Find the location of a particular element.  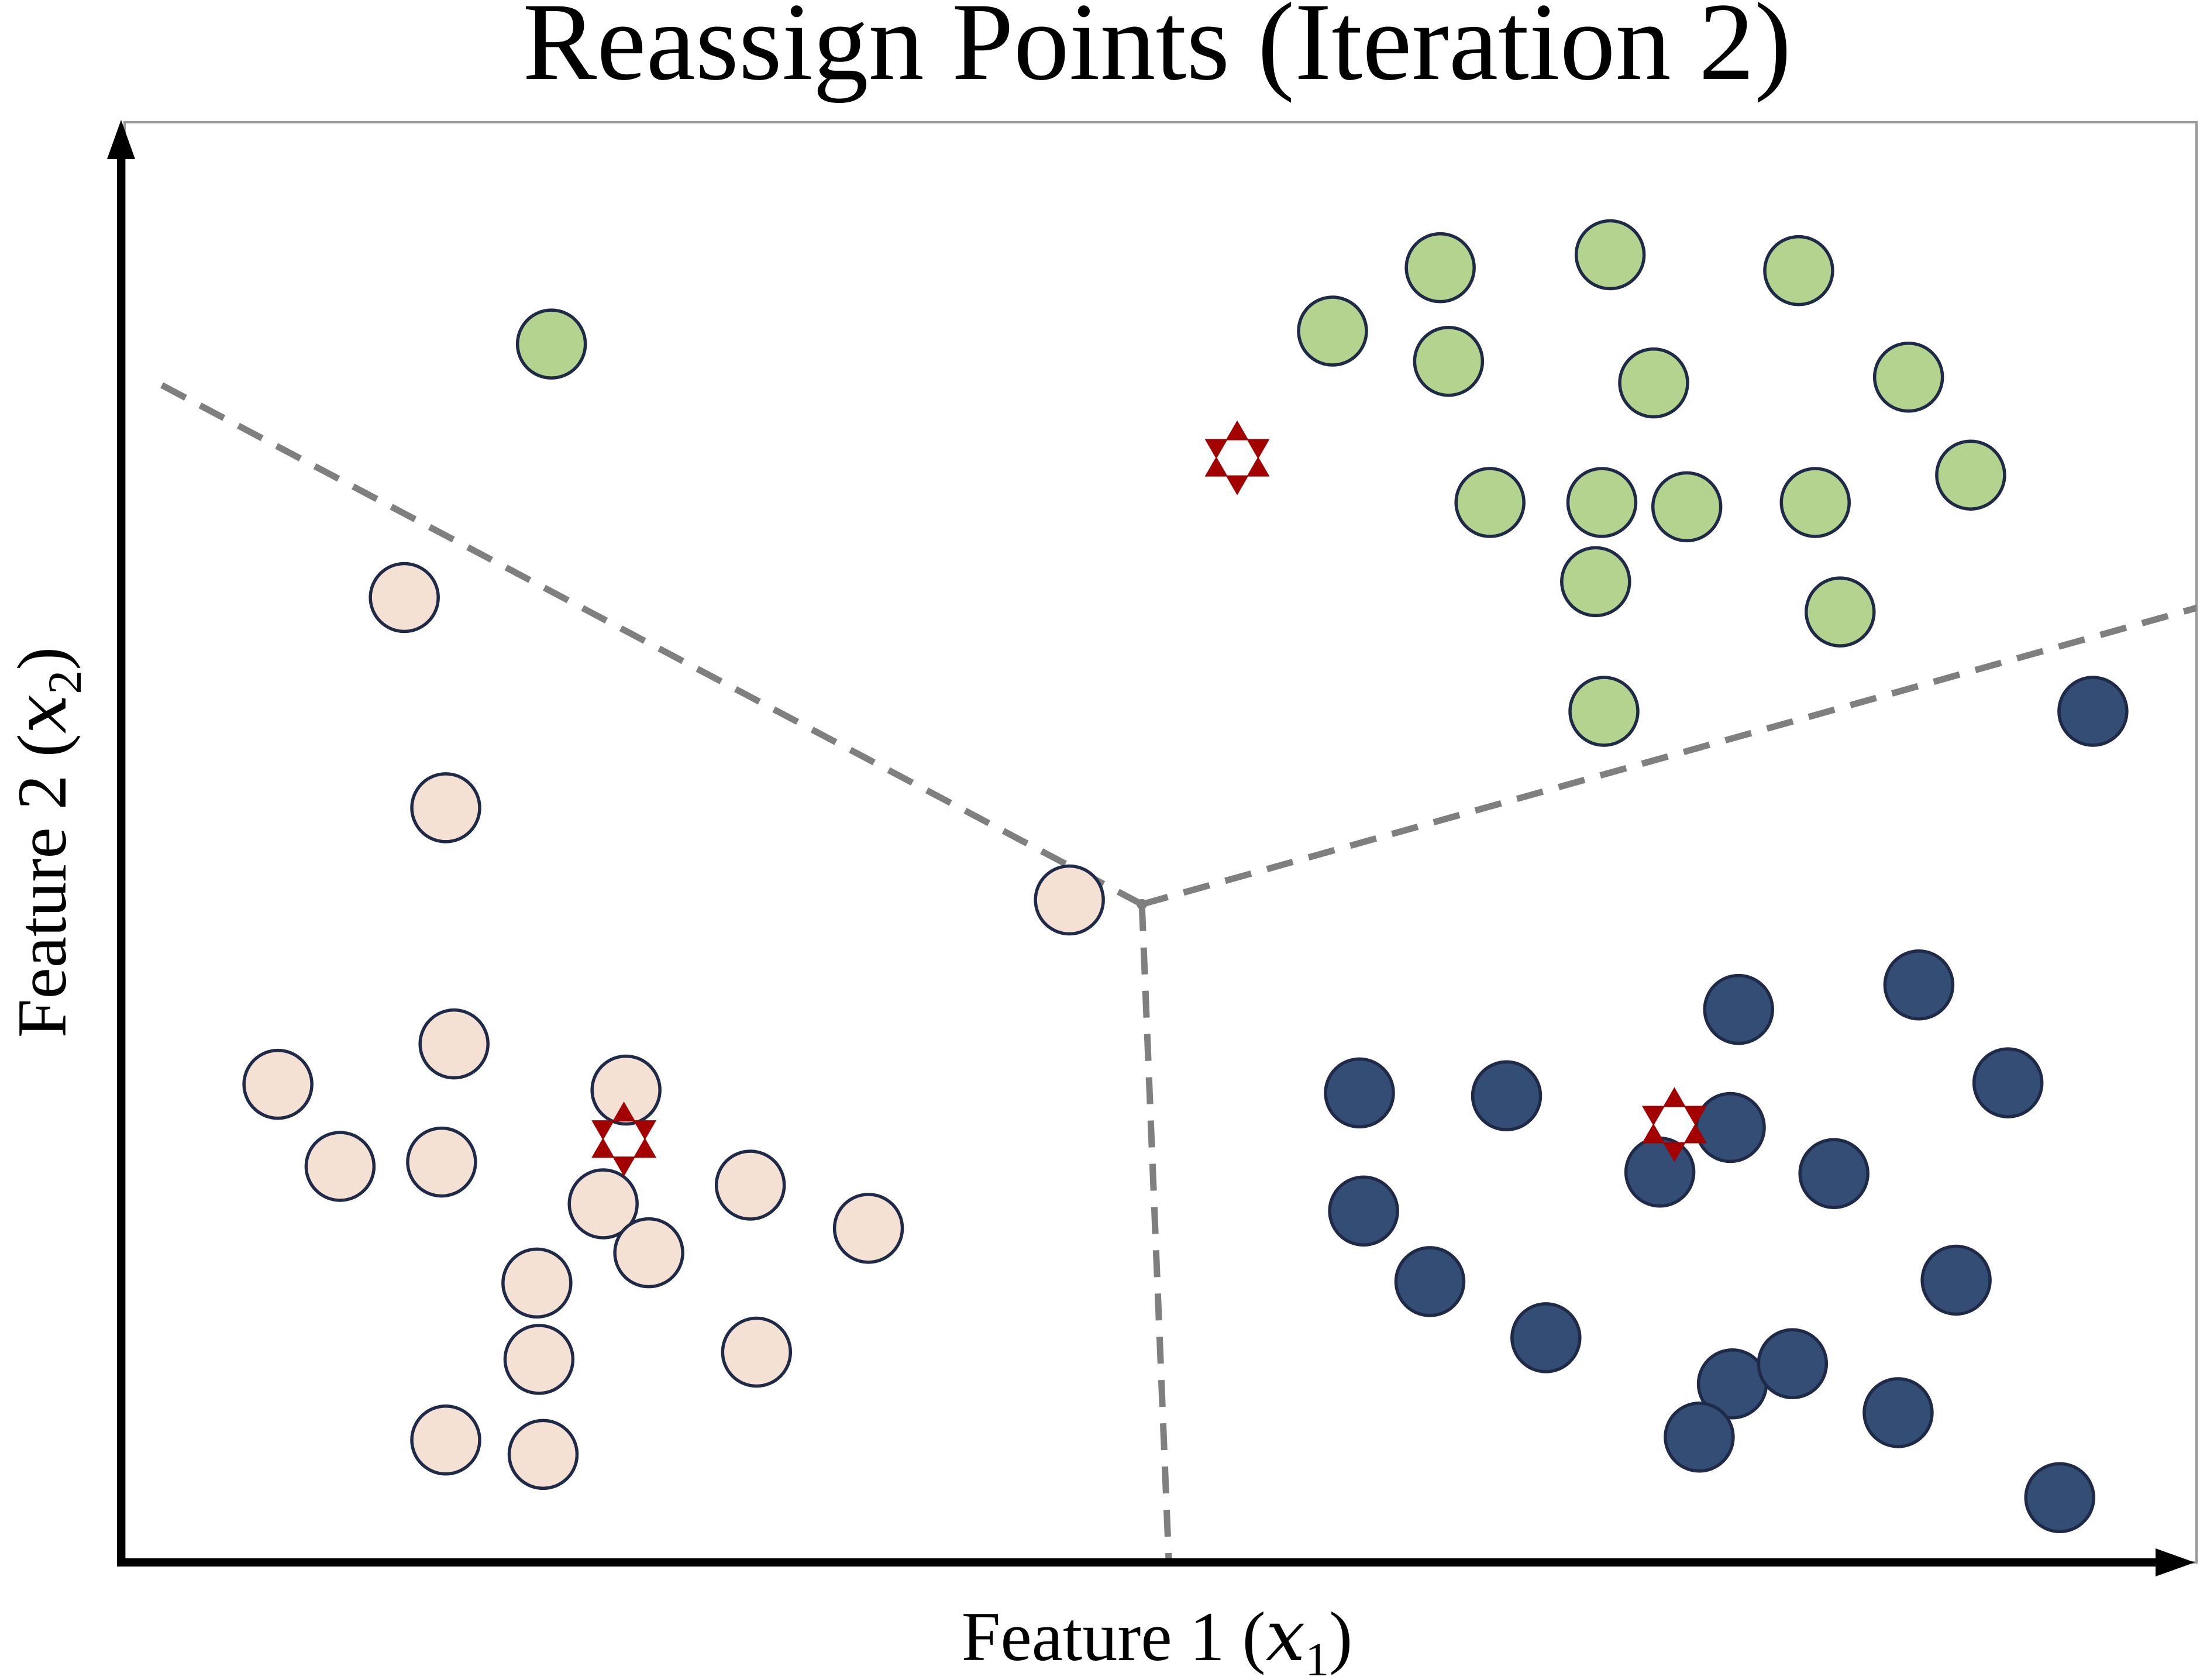

boundary-junction is located at coordinates (1142, 904).